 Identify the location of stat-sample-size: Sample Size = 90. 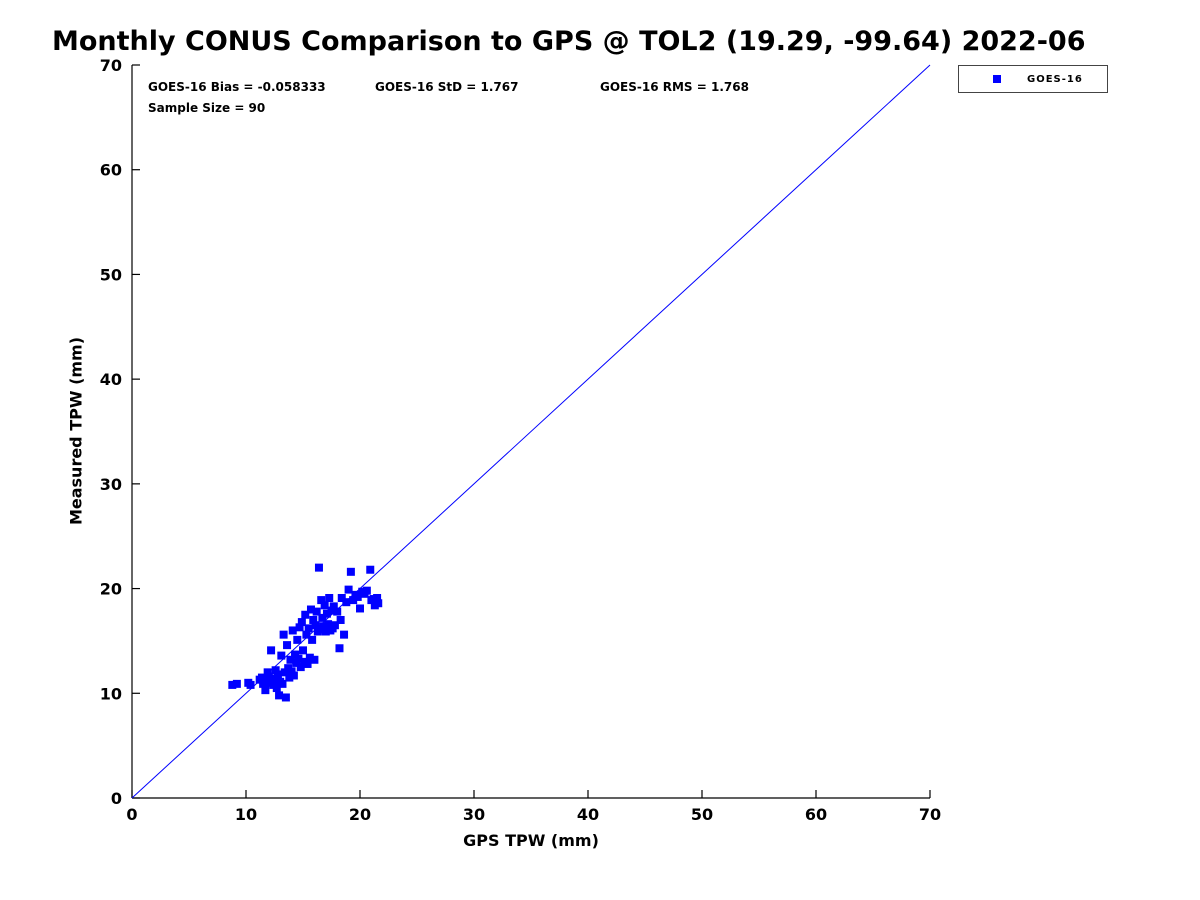
(207, 108).